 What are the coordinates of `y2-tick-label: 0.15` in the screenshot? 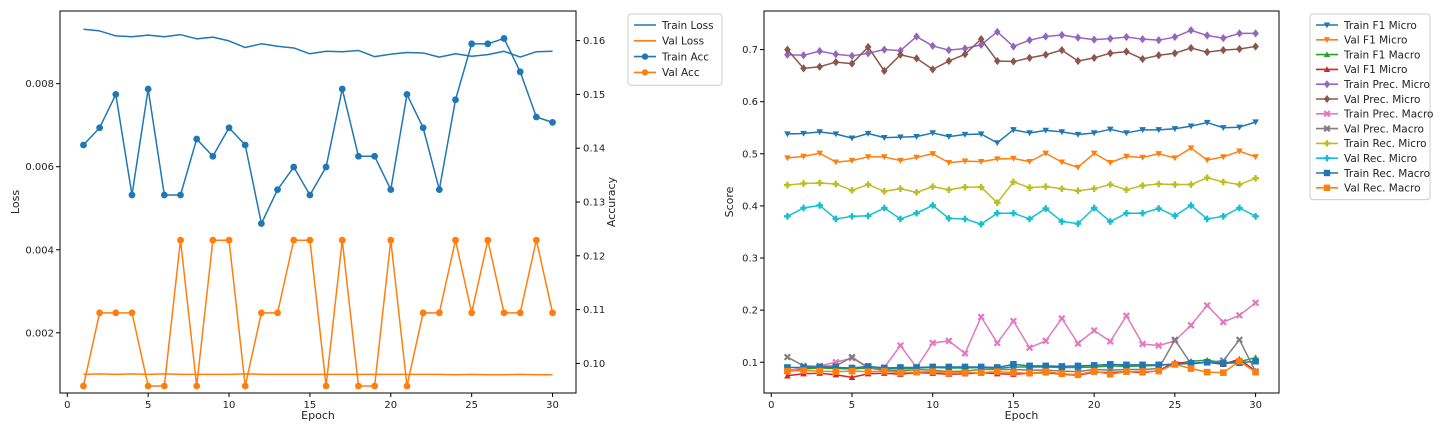 It's located at (594, 95).